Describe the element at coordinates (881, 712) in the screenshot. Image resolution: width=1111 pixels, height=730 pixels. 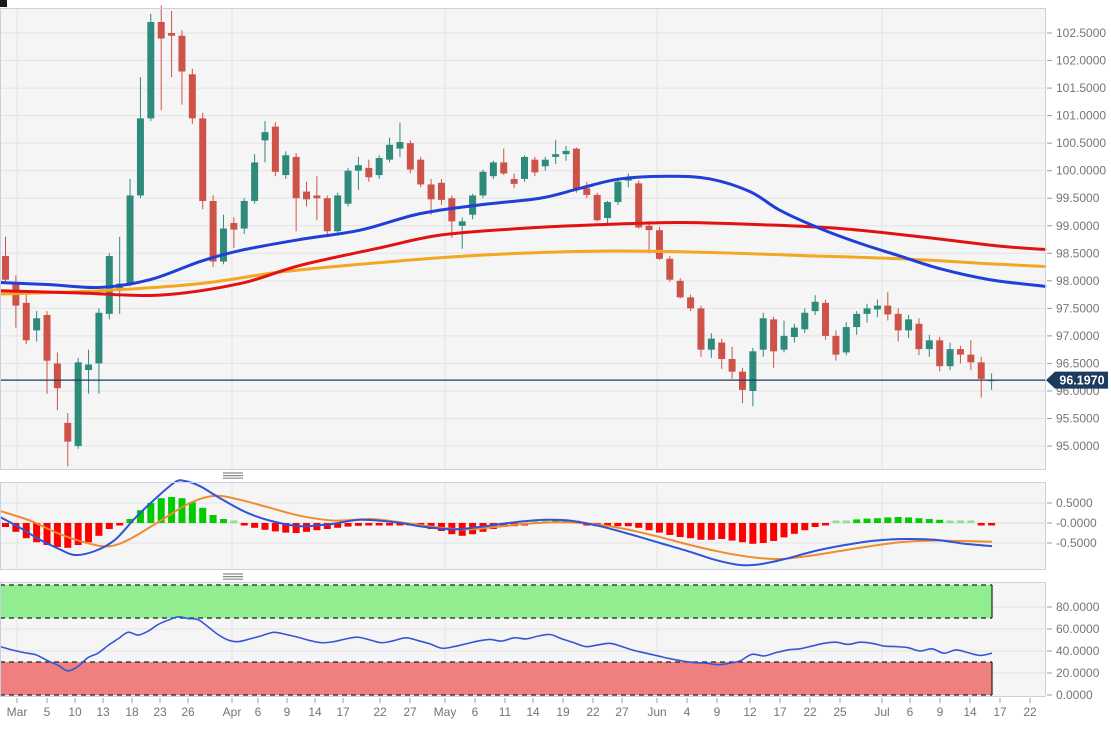
I see `time-axis-label: Jul` at that location.